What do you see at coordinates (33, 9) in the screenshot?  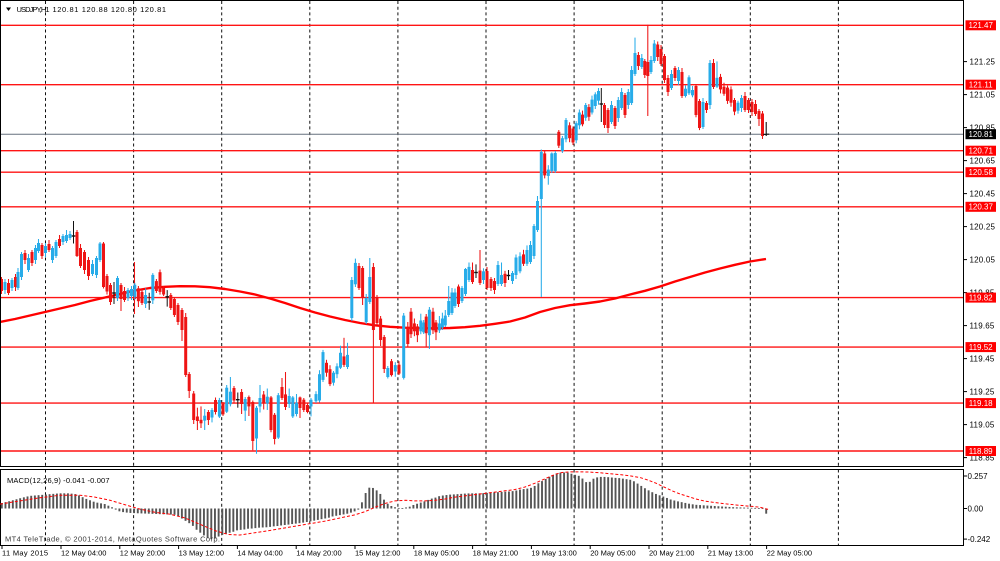 I see `svg-text: USDJPY,H1` at bounding box center [33, 9].